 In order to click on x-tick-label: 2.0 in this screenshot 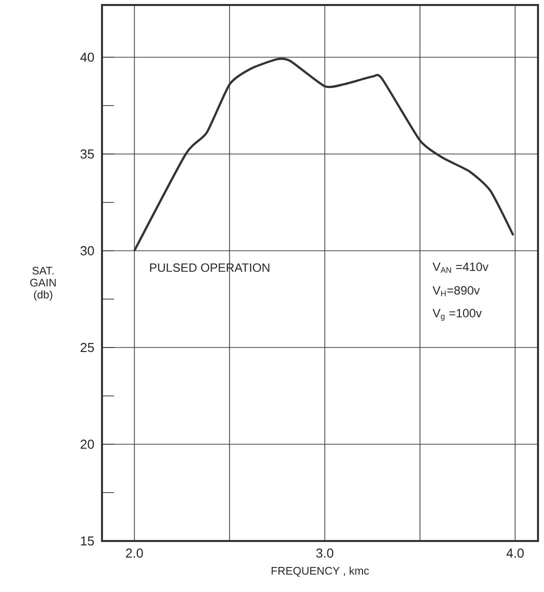, I will do `click(134, 553)`.